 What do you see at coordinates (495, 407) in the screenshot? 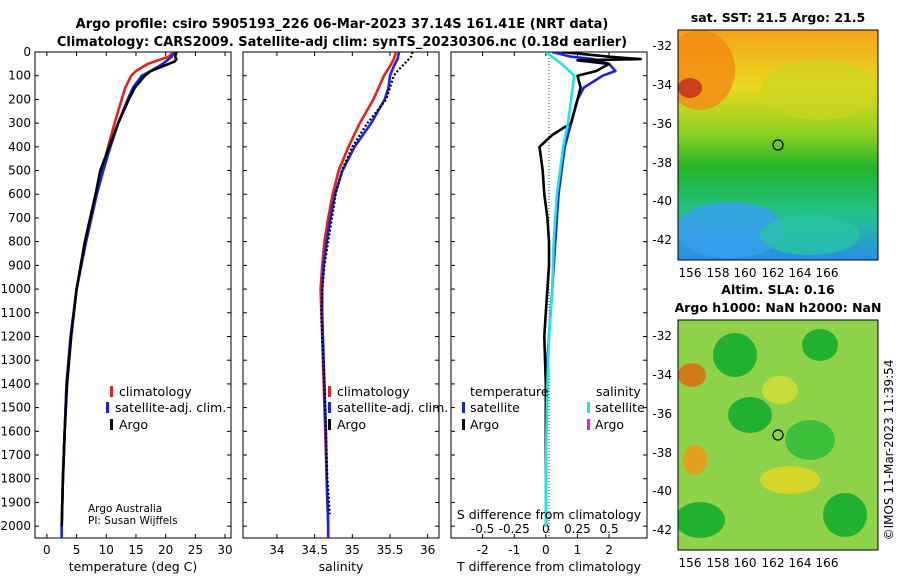
I see `legend-label-t-sat: satellite` at bounding box center [495, 407].